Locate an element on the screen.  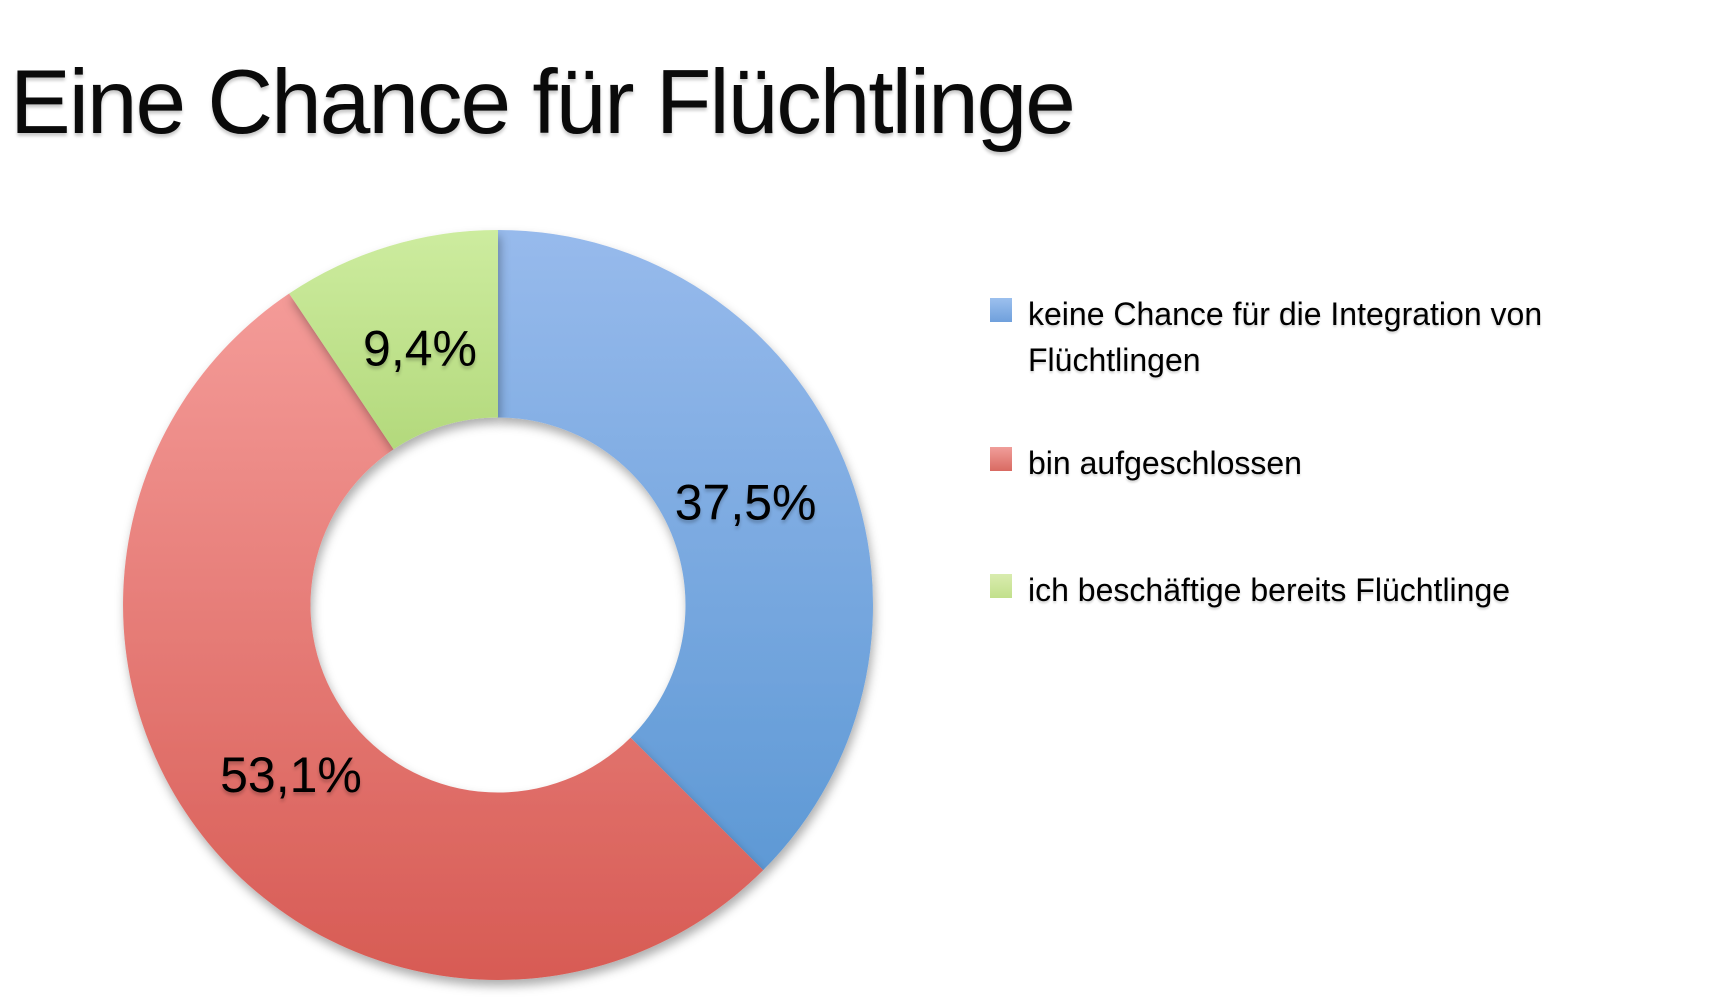
page-title: Eine Chance für Flüchtlinge is located at coordinates (543, 102).